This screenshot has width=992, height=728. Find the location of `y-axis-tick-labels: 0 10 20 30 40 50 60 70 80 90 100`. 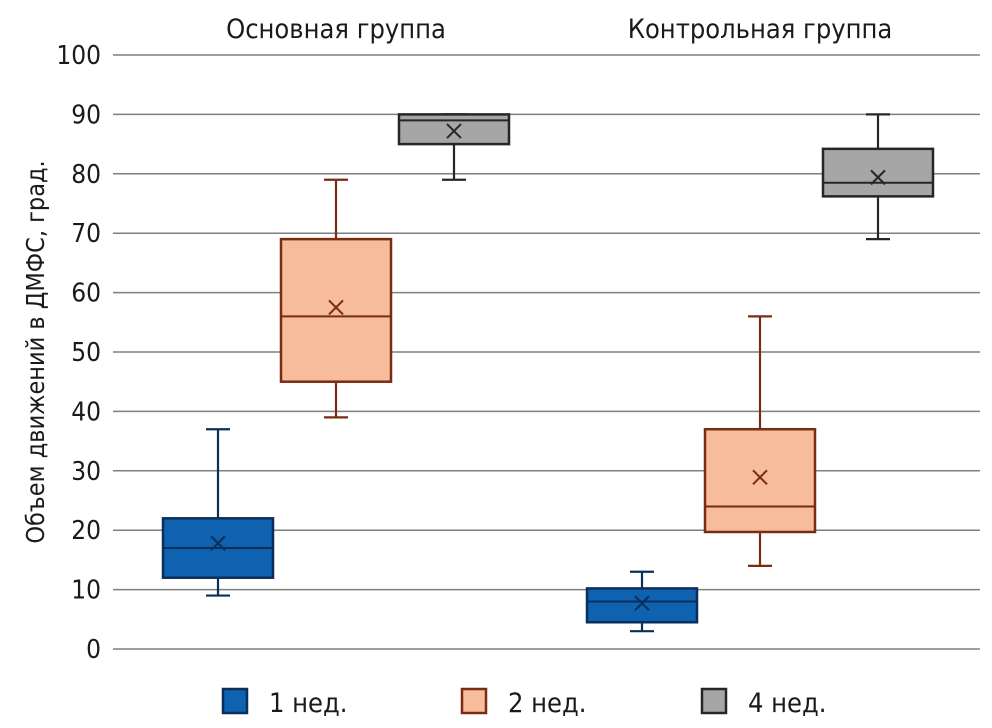

y-axis-tick-labels: 0 10 20 30 40 50 60 70 80 90 100 is located at coordinates (78, 353).